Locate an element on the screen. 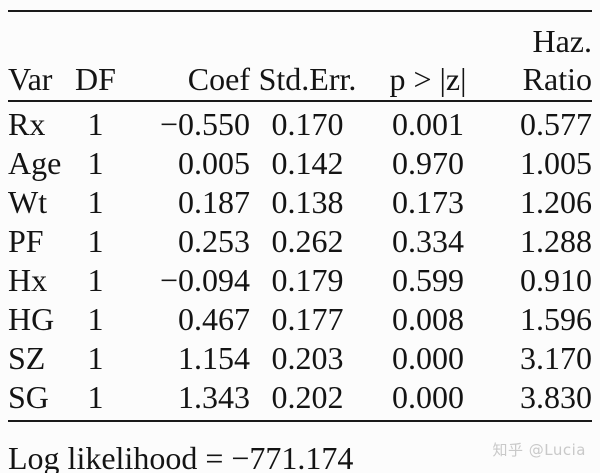  table-cell-stderr: 0.138 is located at coordinates (307, 202).